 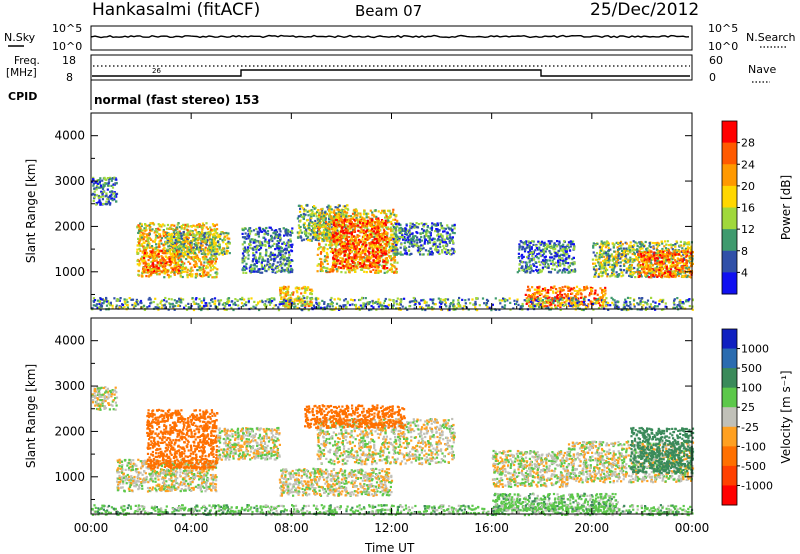 What do you see at coordinates (22, 96) in the screenshot?
I see `cpid-label: CPID` at bounding box center [22, 96].